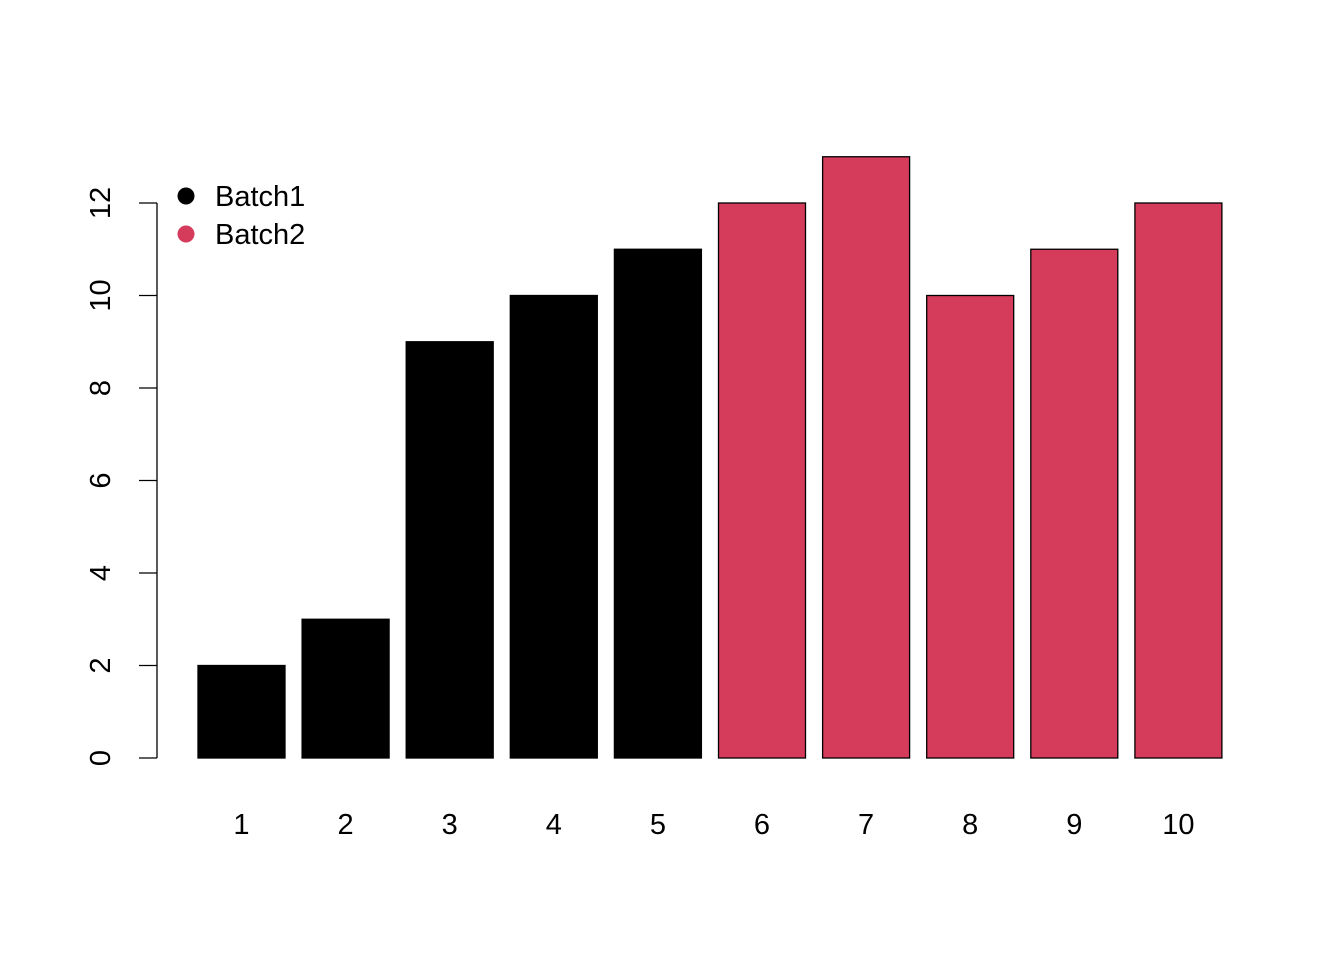 The image size is (1344, 960). What do you see at coordinates (713, 825) in the screenshot?
I see `x-axis-labels: 1 2 3 4 5 6 7 8 9 10` at bounding box center [713, 825].